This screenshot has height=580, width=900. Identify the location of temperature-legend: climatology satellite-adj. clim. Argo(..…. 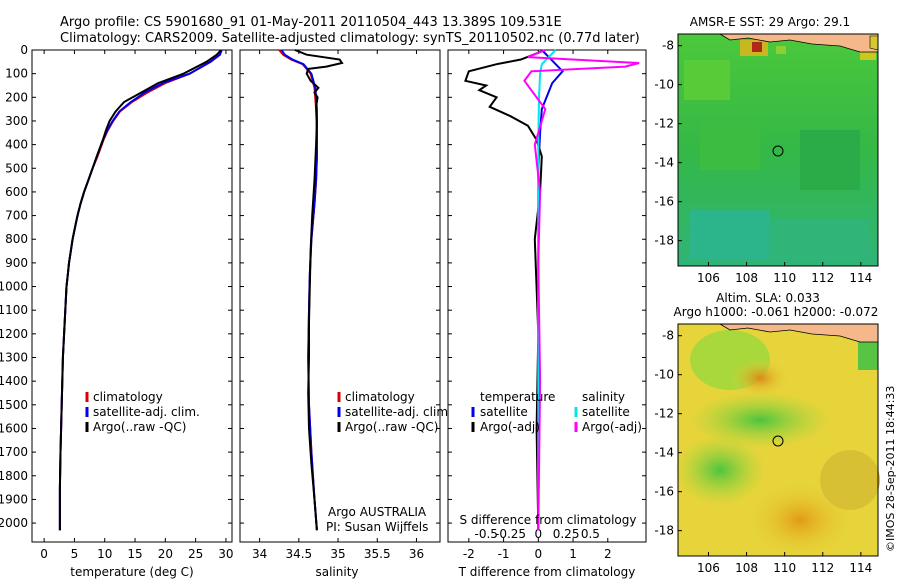
(142, 412).